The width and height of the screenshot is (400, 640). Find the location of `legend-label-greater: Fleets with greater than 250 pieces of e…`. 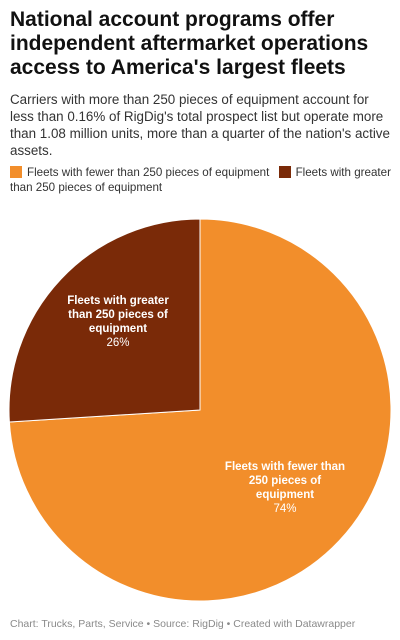

legend-label-greater: Fleets with greater than 250 pieces of e… is located at coordinates (200, 180).